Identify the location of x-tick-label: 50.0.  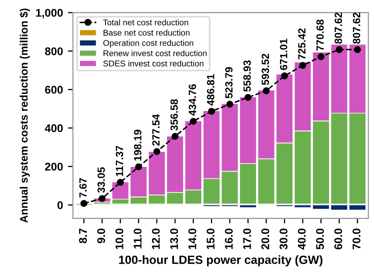
(320, 239).